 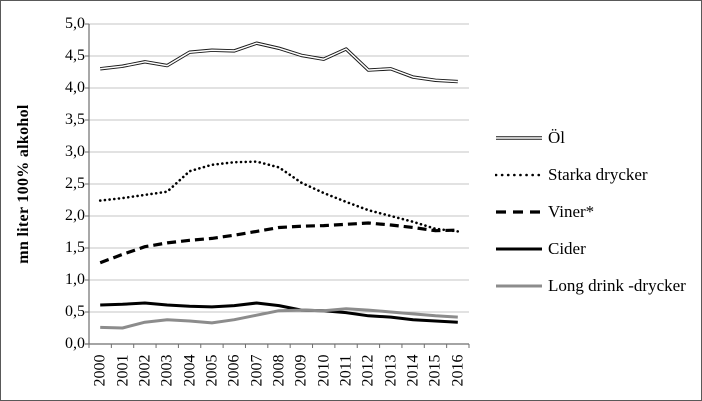 I want to click on y-axis-label: 5,0, so click(x=75, y=23).